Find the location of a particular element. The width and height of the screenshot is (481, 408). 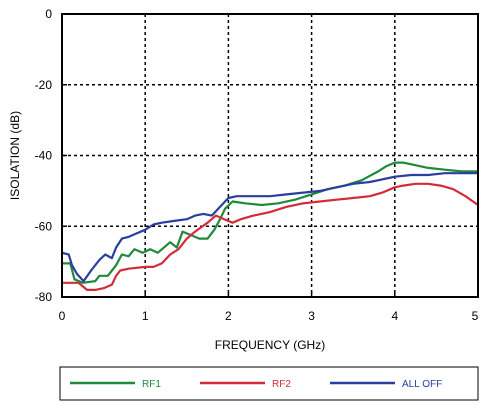

x-tick-label: 1 is located at coordinates (145, 316).